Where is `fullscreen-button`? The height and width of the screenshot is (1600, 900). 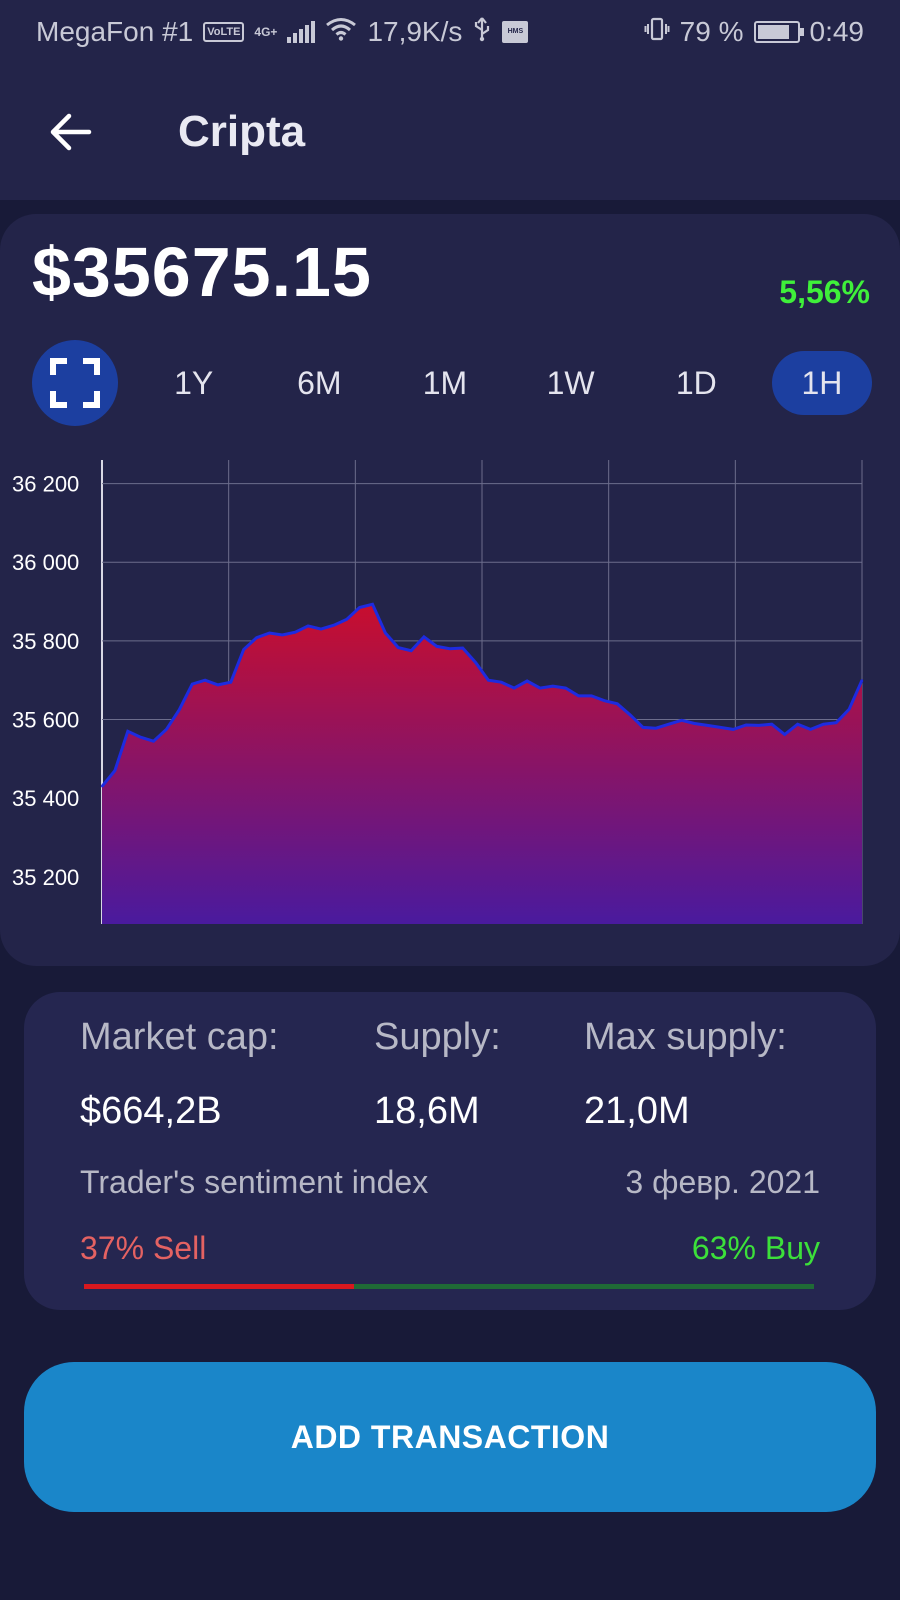 fullscreen-button is located at coordinates (75, 383).